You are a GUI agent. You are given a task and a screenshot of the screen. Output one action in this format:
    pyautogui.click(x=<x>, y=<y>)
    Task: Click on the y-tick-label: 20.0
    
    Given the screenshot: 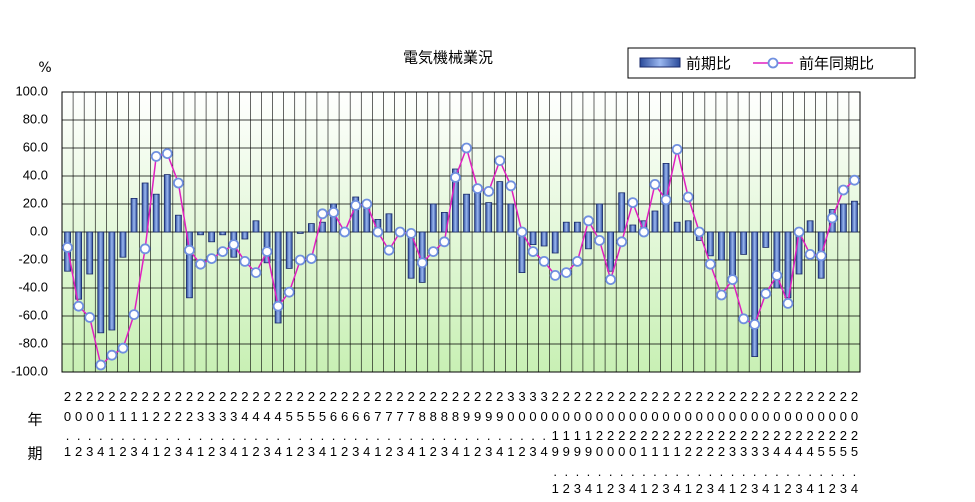 What is the action you would take?
    pyautogui.click(x=35, y=202)
    